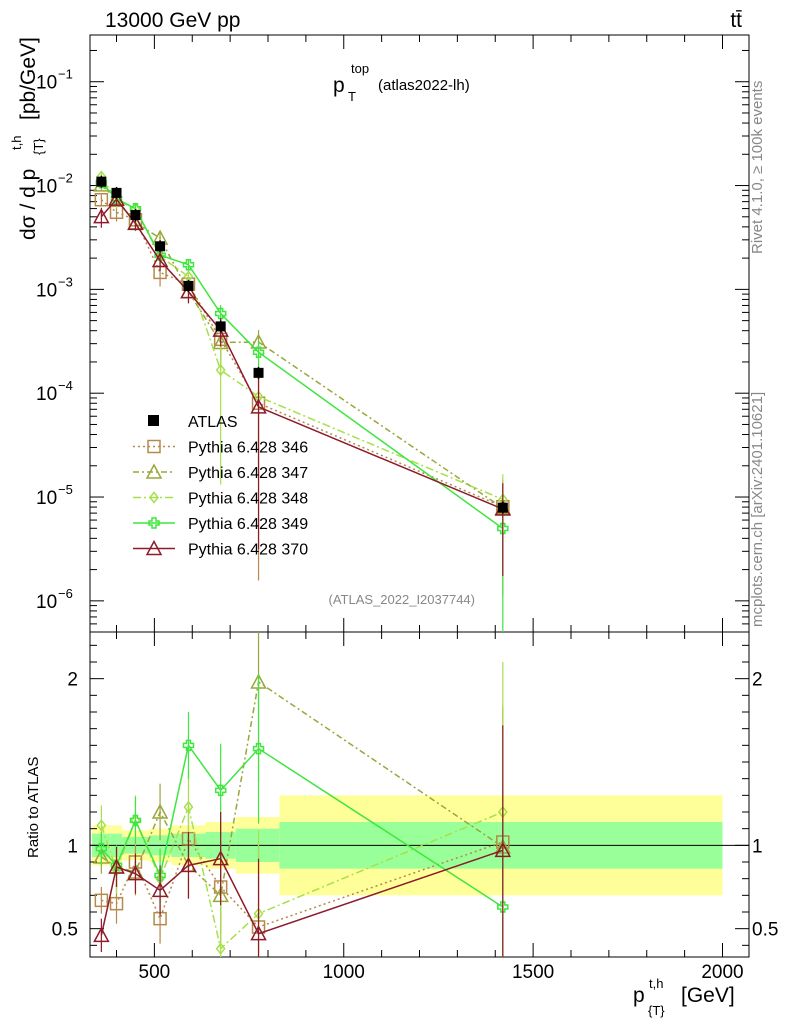 This screenshot has width=786, height=1024. I want to click on y-axis-label-sub: {T}, so click(38, 146).